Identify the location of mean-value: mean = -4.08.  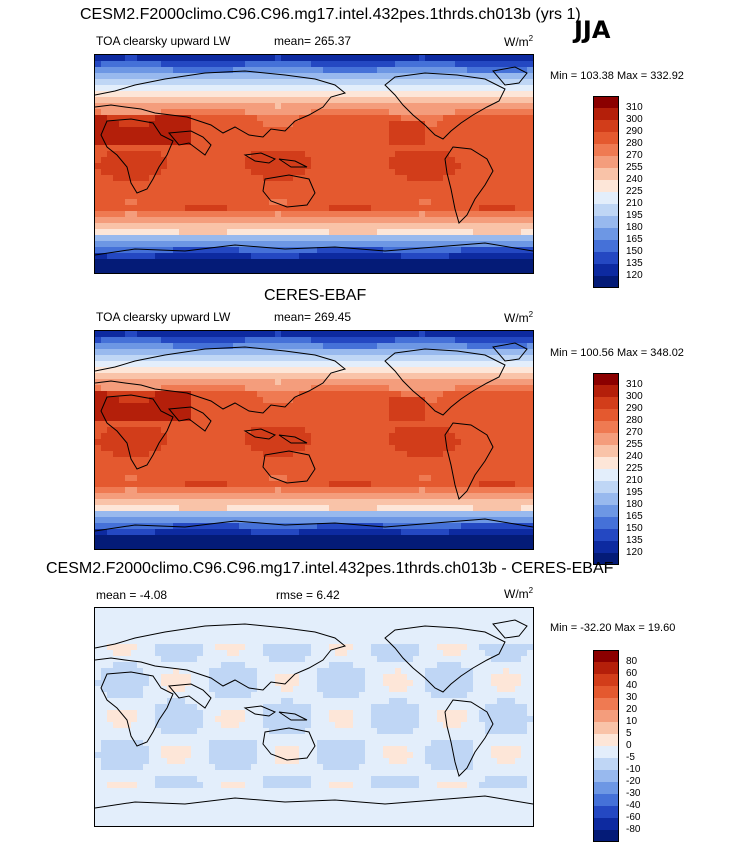
(131, 595).